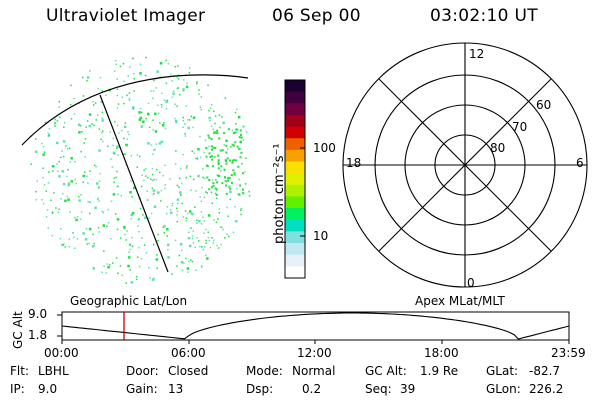  I want to click on status-door-value: Closed, so click(188, 371).